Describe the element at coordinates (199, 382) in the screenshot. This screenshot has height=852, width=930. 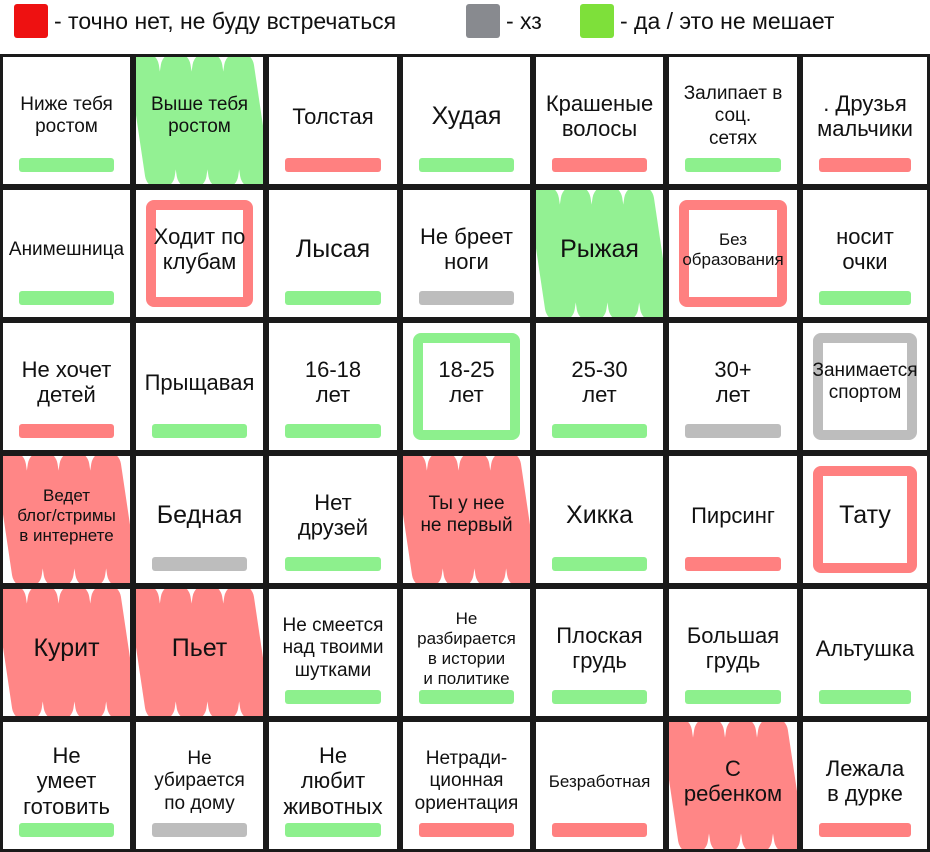
I see `cell-label: Прыщавая` at that location.